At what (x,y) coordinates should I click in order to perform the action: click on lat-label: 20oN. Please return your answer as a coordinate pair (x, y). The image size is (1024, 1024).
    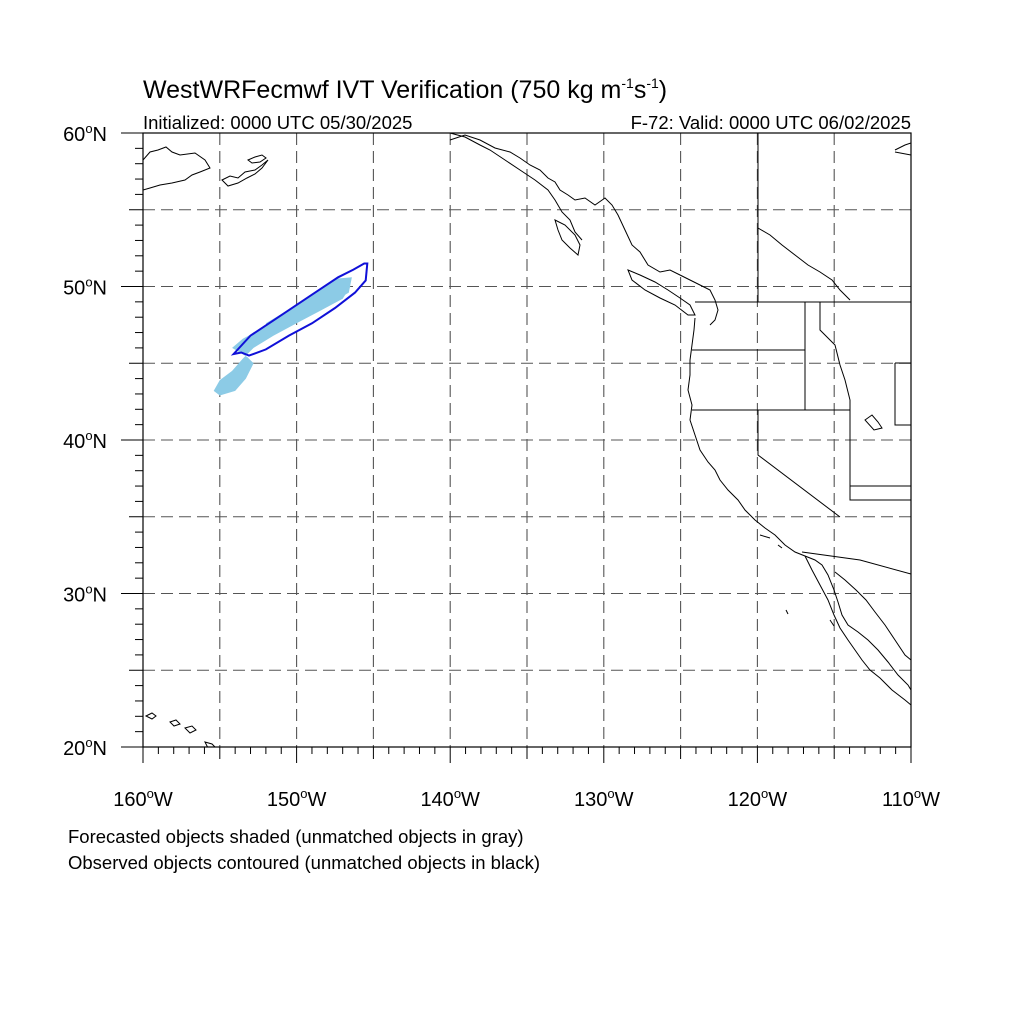
    Looking at the image, I should click on (85, 747).